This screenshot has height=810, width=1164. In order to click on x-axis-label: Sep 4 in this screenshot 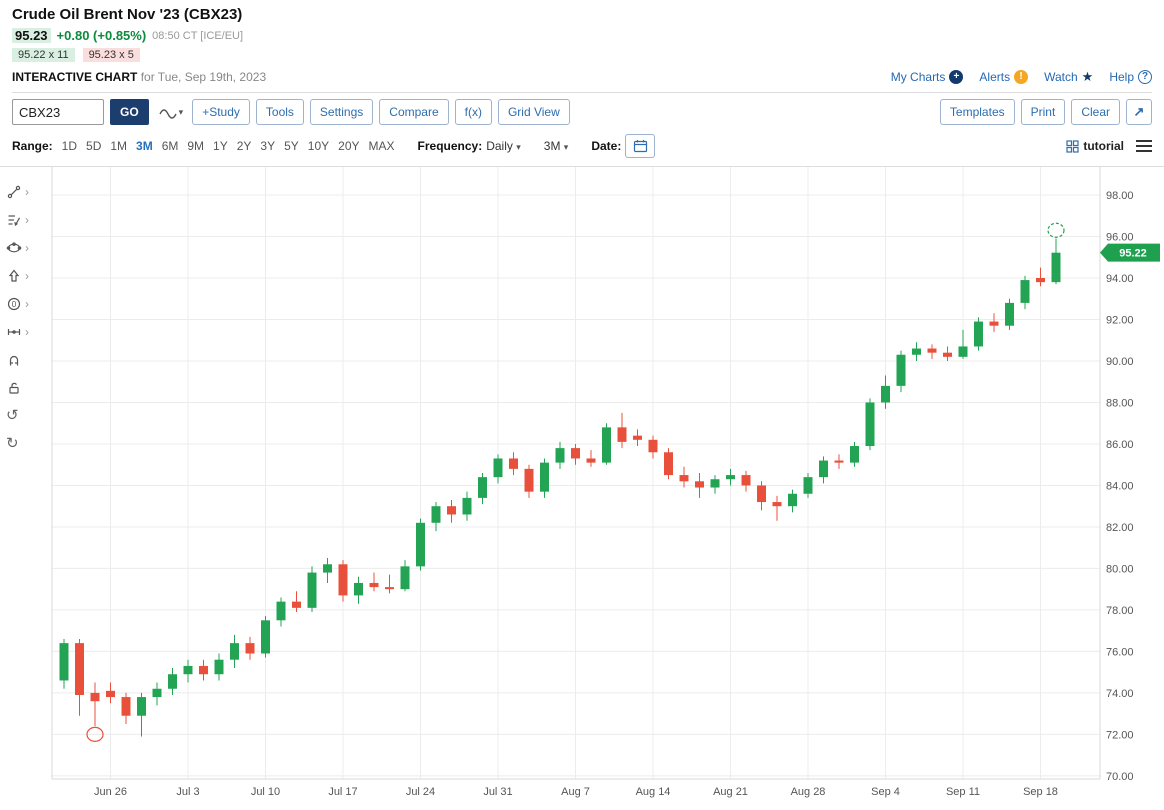, I will do `click(885, 792)`.